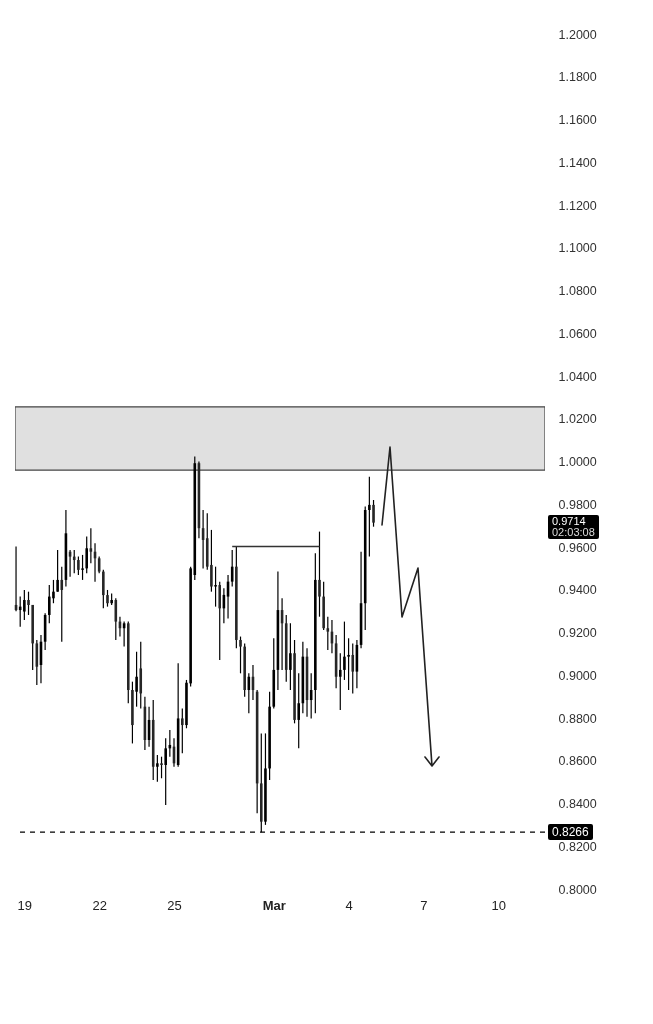 The width and height of the screenshot is (653, 1024). Describe the element at coordinates (577, 718) in the screenshot. I see `y-tick-label: 0.8800` at that location.